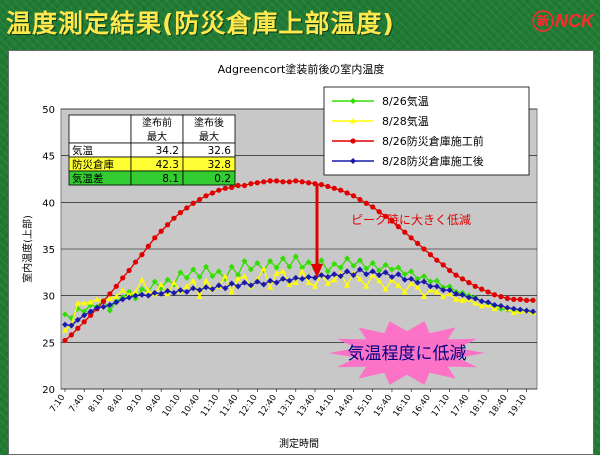 Image resolution: width=600 pixels, height=455 pixels. Describe the element at coordinates (325, 406) in the screenshot. I see `x-tick-label: 14:10` at that location.